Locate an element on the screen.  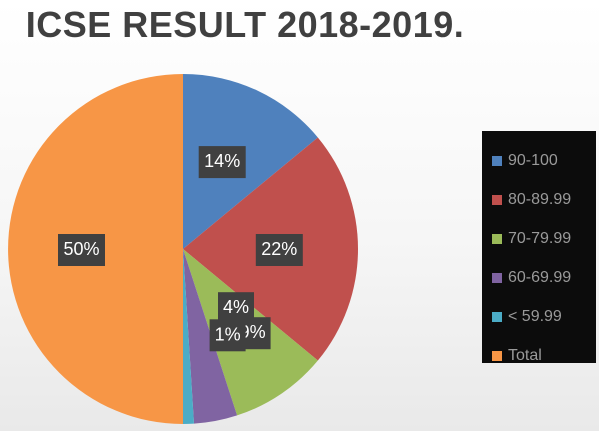
legend-item: < 59.99 is located at coordinates (539, 316).